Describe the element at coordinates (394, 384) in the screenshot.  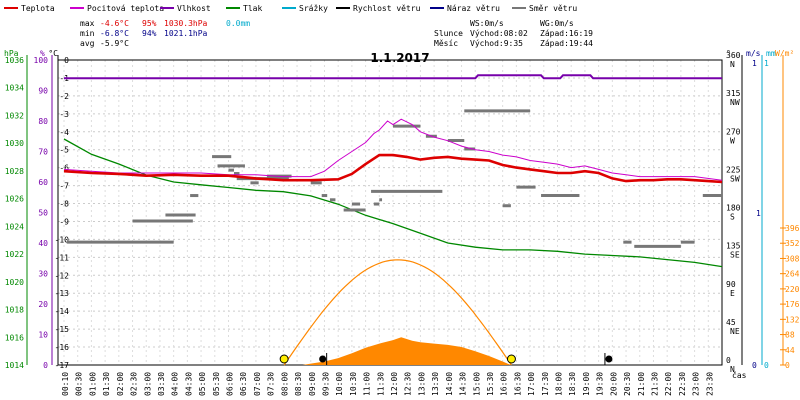
I see `tick-x: 12:00` at that location.